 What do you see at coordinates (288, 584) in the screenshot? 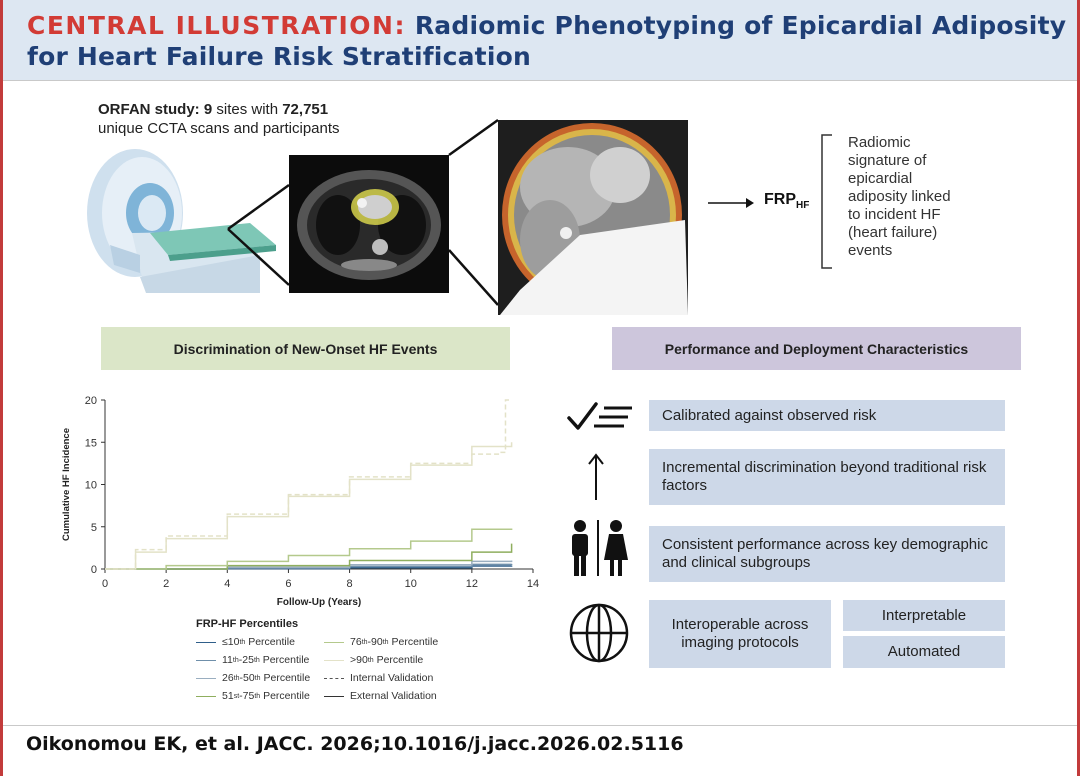
I see `x-tick-label: 6` at bounding box center [288, 584].